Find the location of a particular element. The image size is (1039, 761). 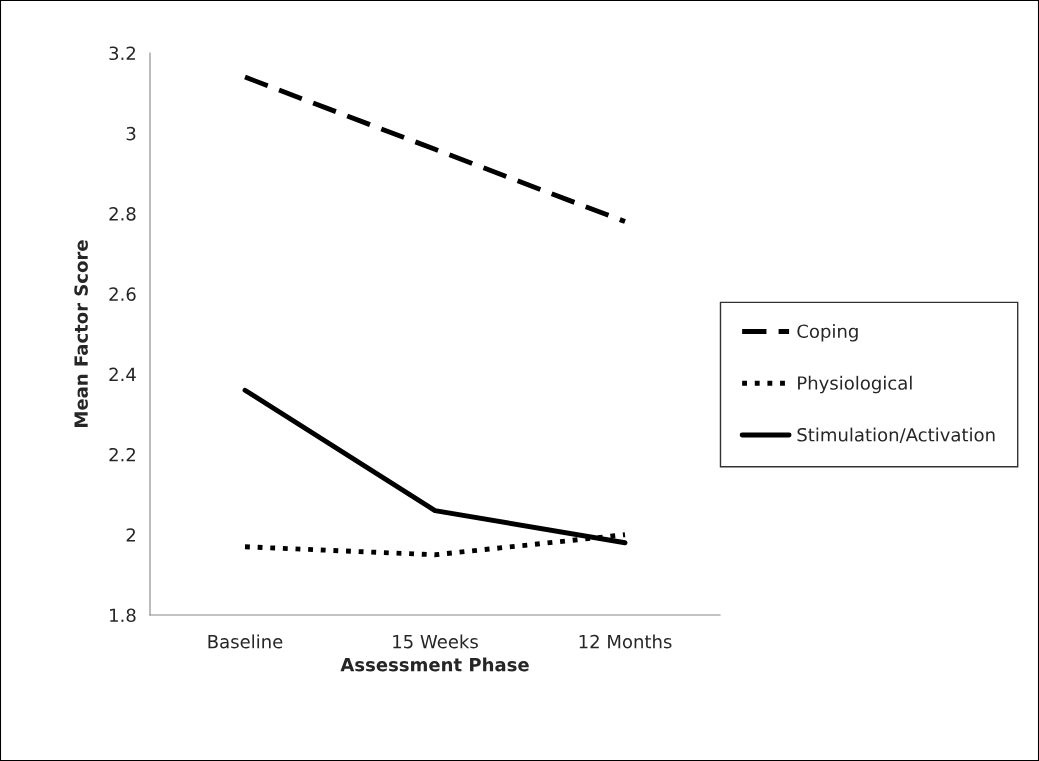

y-tick-label: 2 is located at coordinates (130, 535).